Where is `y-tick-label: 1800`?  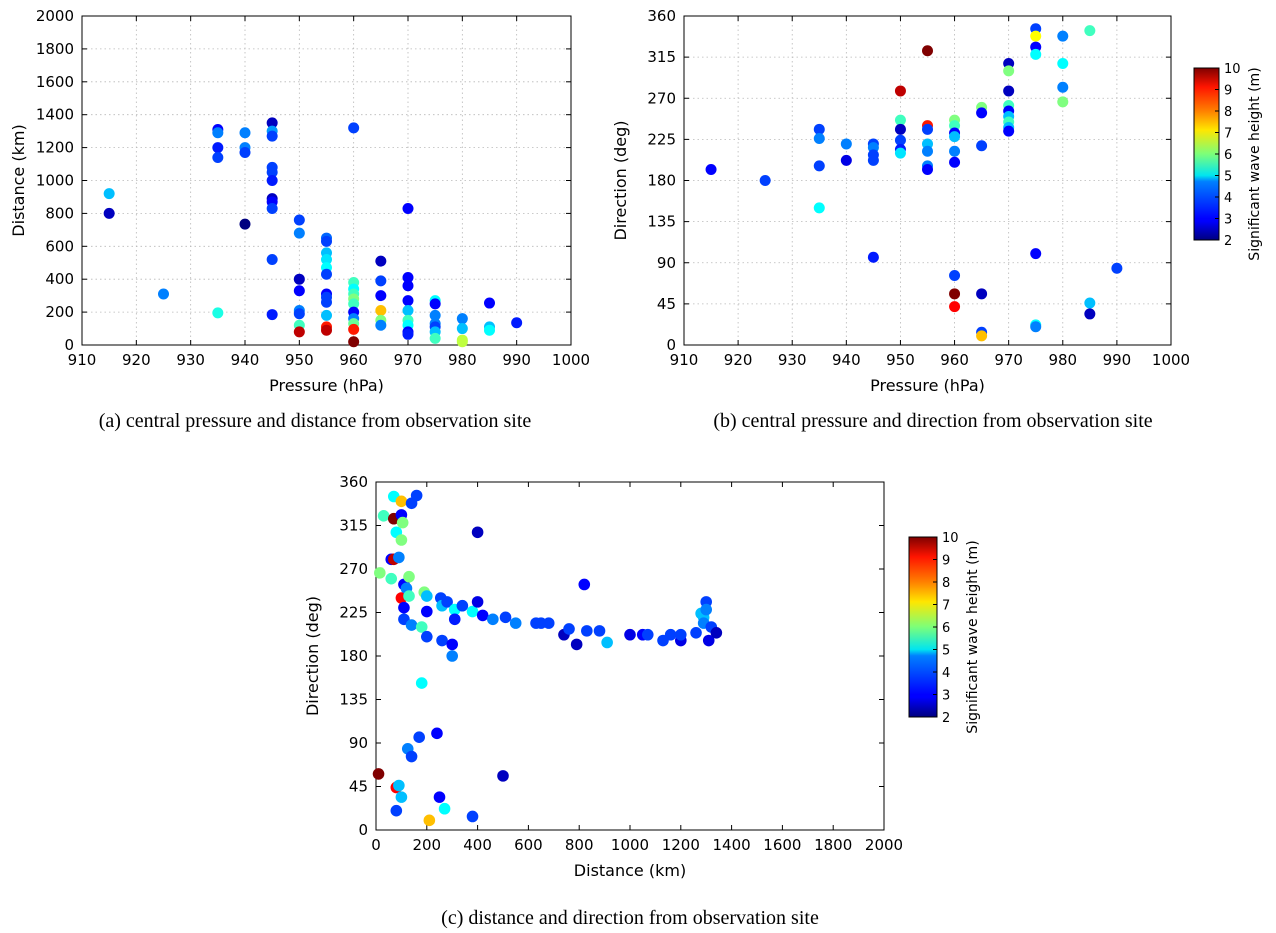 y-tick-label: 1800 is located at coordinates (55, 49).